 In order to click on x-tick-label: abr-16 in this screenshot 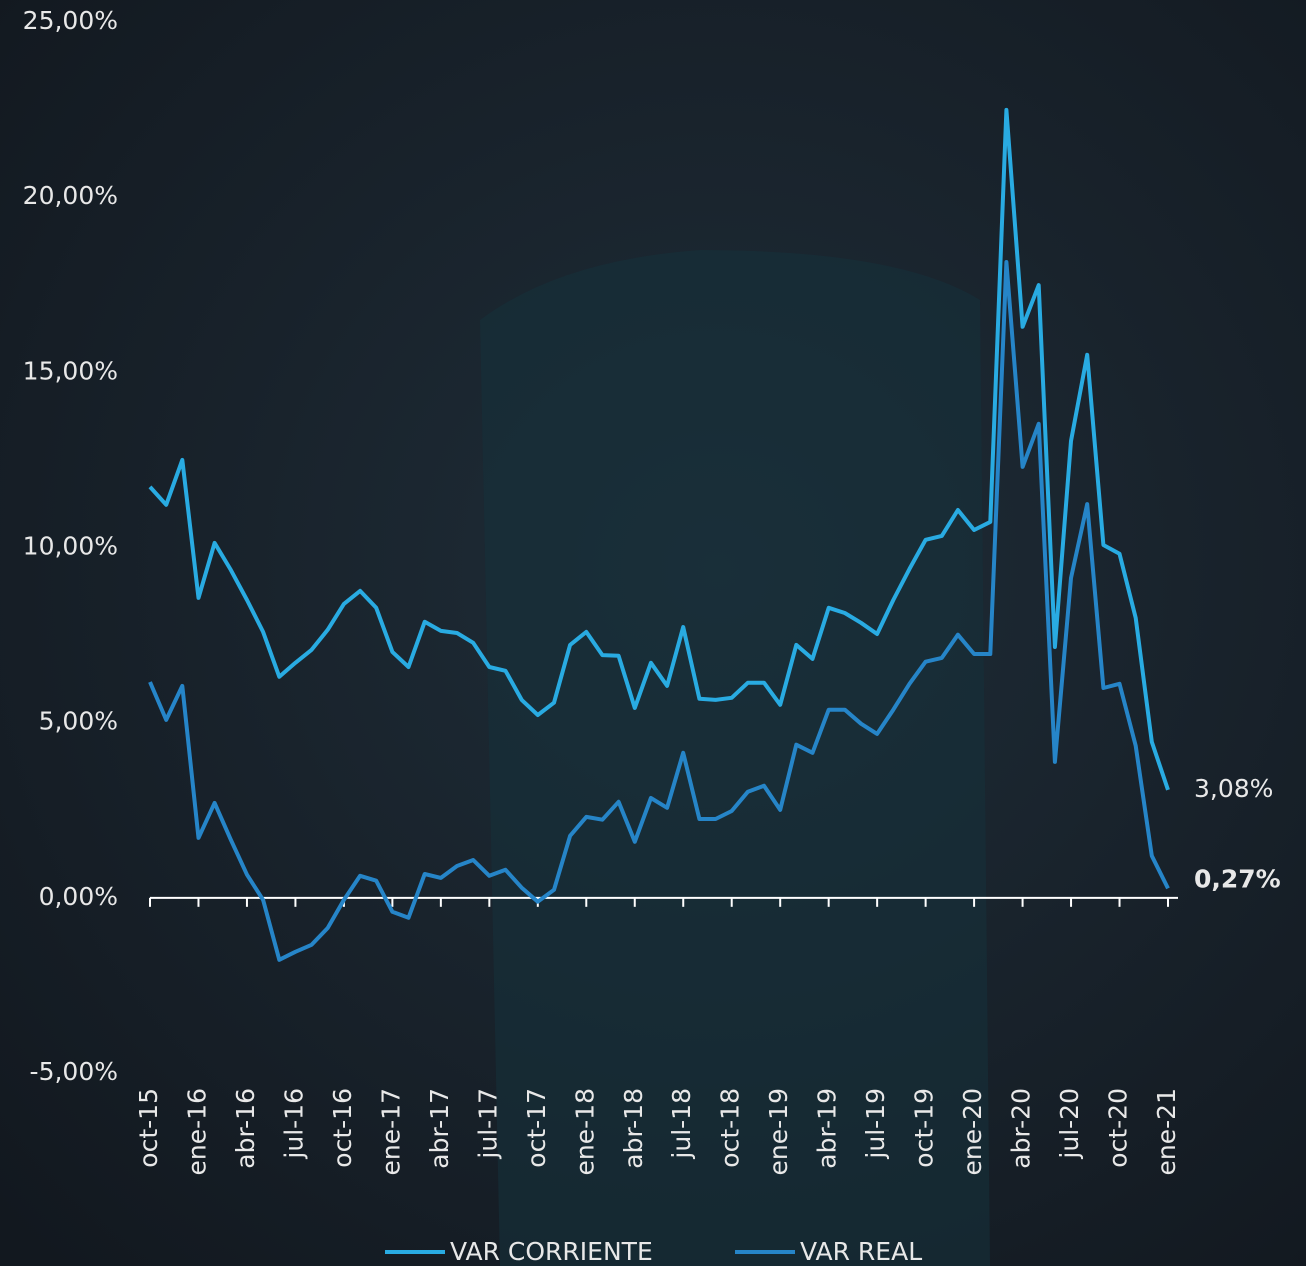, I will do `click(245, 1128)`.